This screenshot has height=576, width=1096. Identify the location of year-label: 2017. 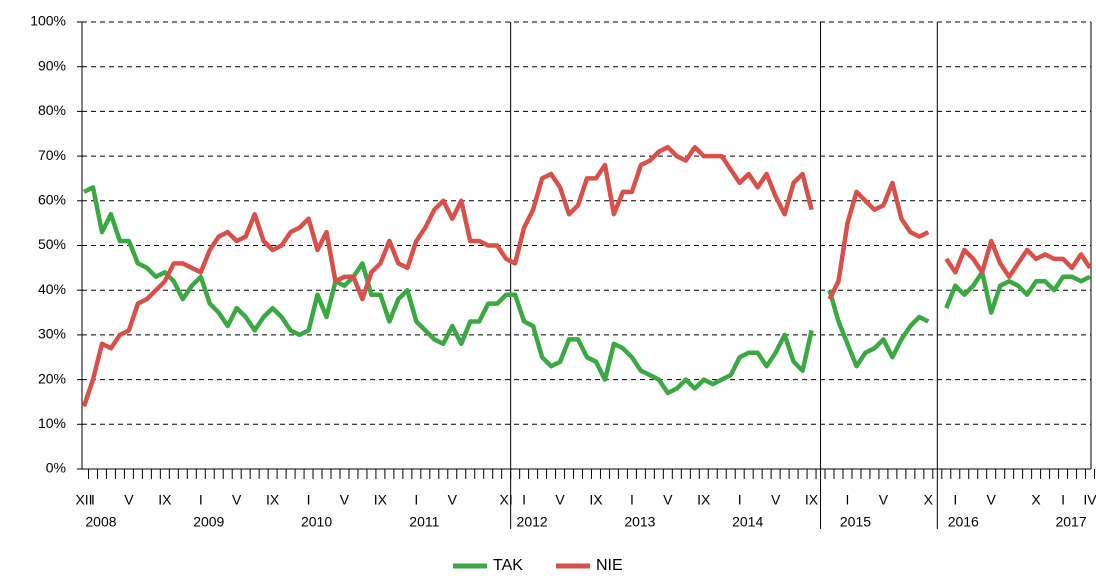
(1070, 522).